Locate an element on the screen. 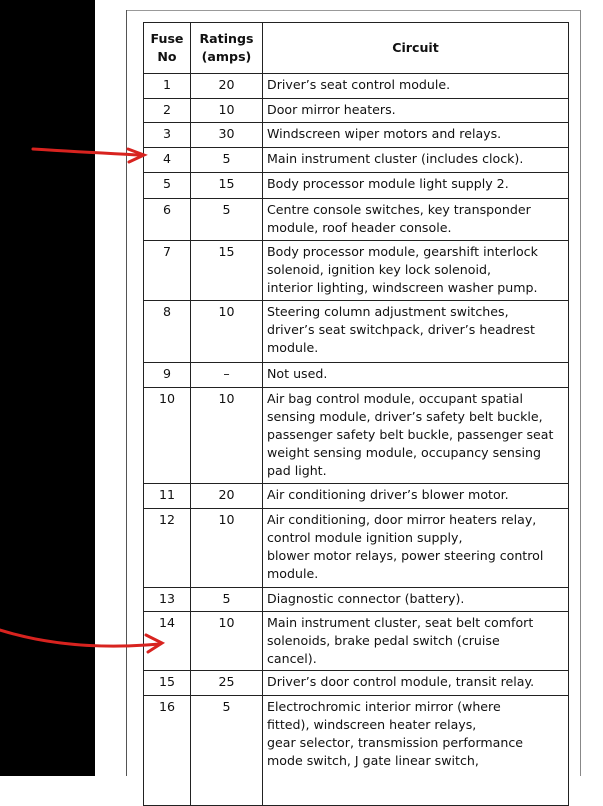 This screenshot has width=603, height=806. circuit-line: Body processor module light supply 2. is located at coordinates (388, 183).